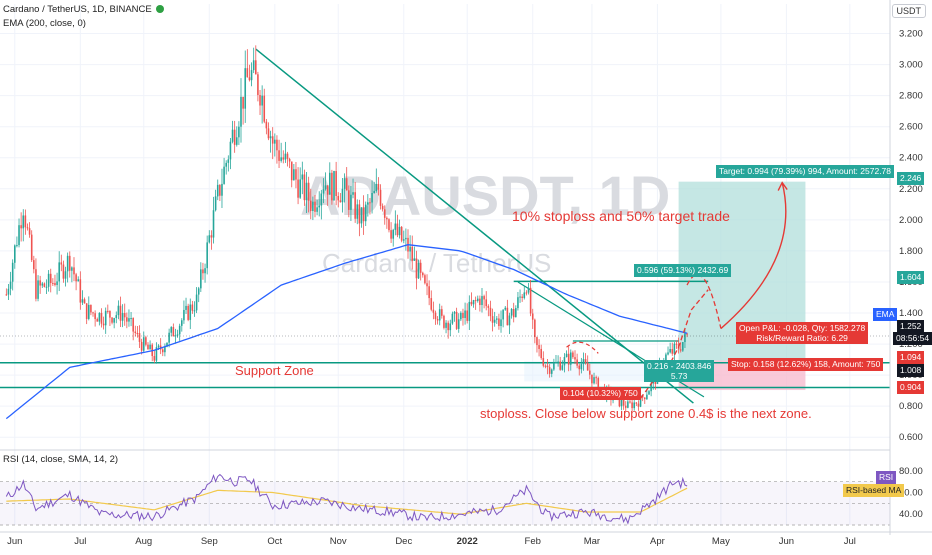 The image size is (932, 555). What do you see at coordinates (83, 9) in the screenshot?
I see `symbol-header: Cardano / TetherUS, 1D, BINANCE` at bounding box center [83, 9].